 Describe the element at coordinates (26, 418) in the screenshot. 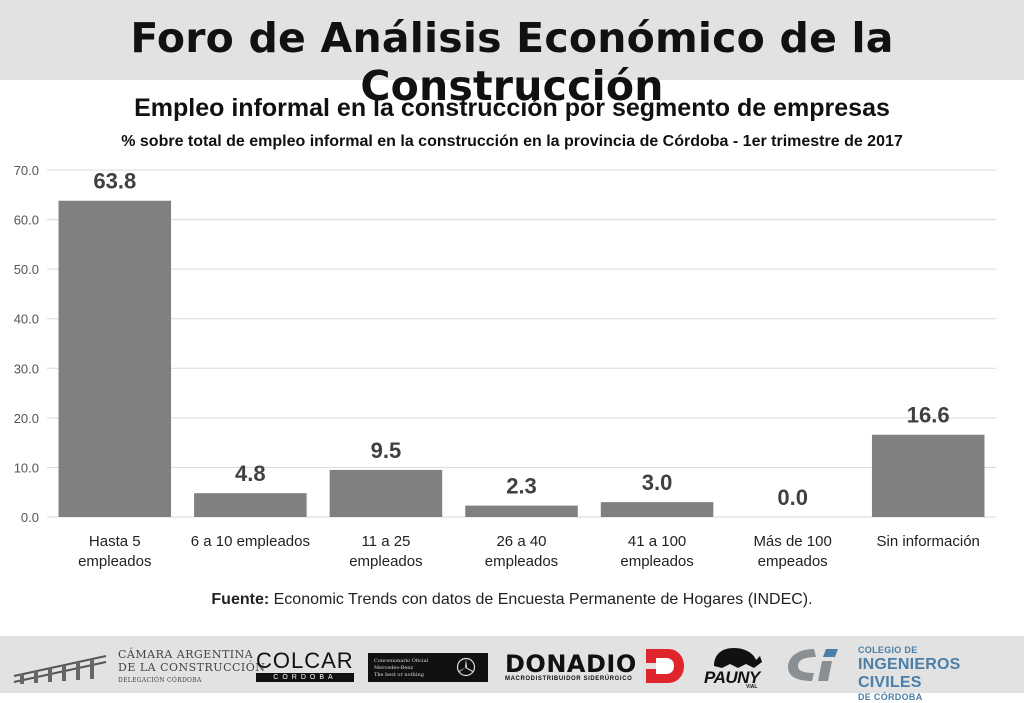

I see `y-tick-label: 20.0` at that location.